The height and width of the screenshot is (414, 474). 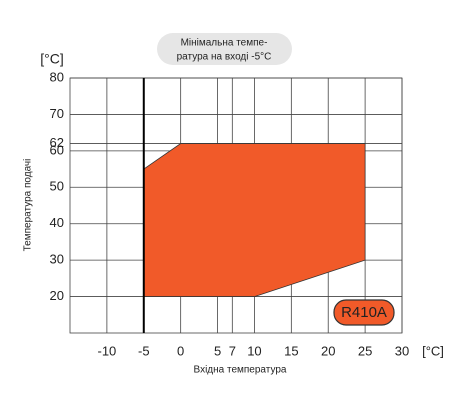 What do you see at coordinates (180, 350) in the screenshot?
I see `x-tick-label: 0` at bounding box center [180, 350].